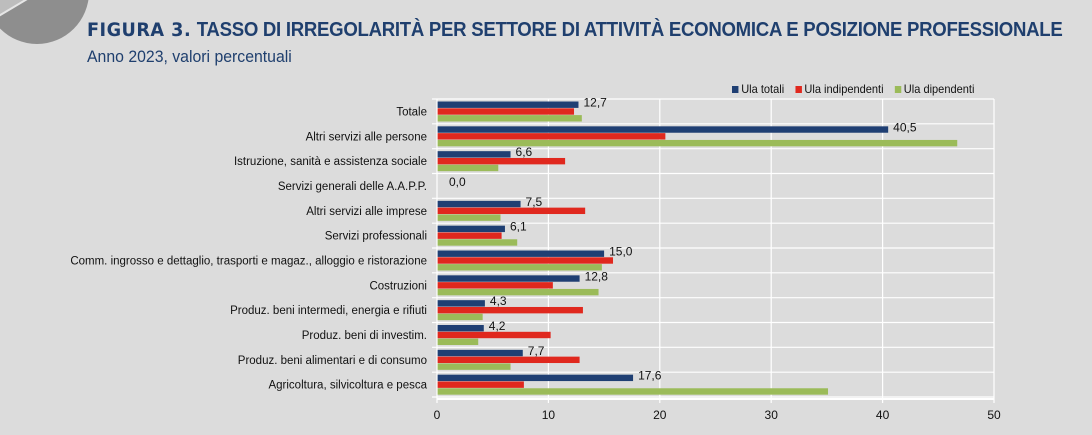  What do you see at coordinates (437, 415) in the screenshot?
I see `x-tick-label: 0` at bounding box center [437, 415].